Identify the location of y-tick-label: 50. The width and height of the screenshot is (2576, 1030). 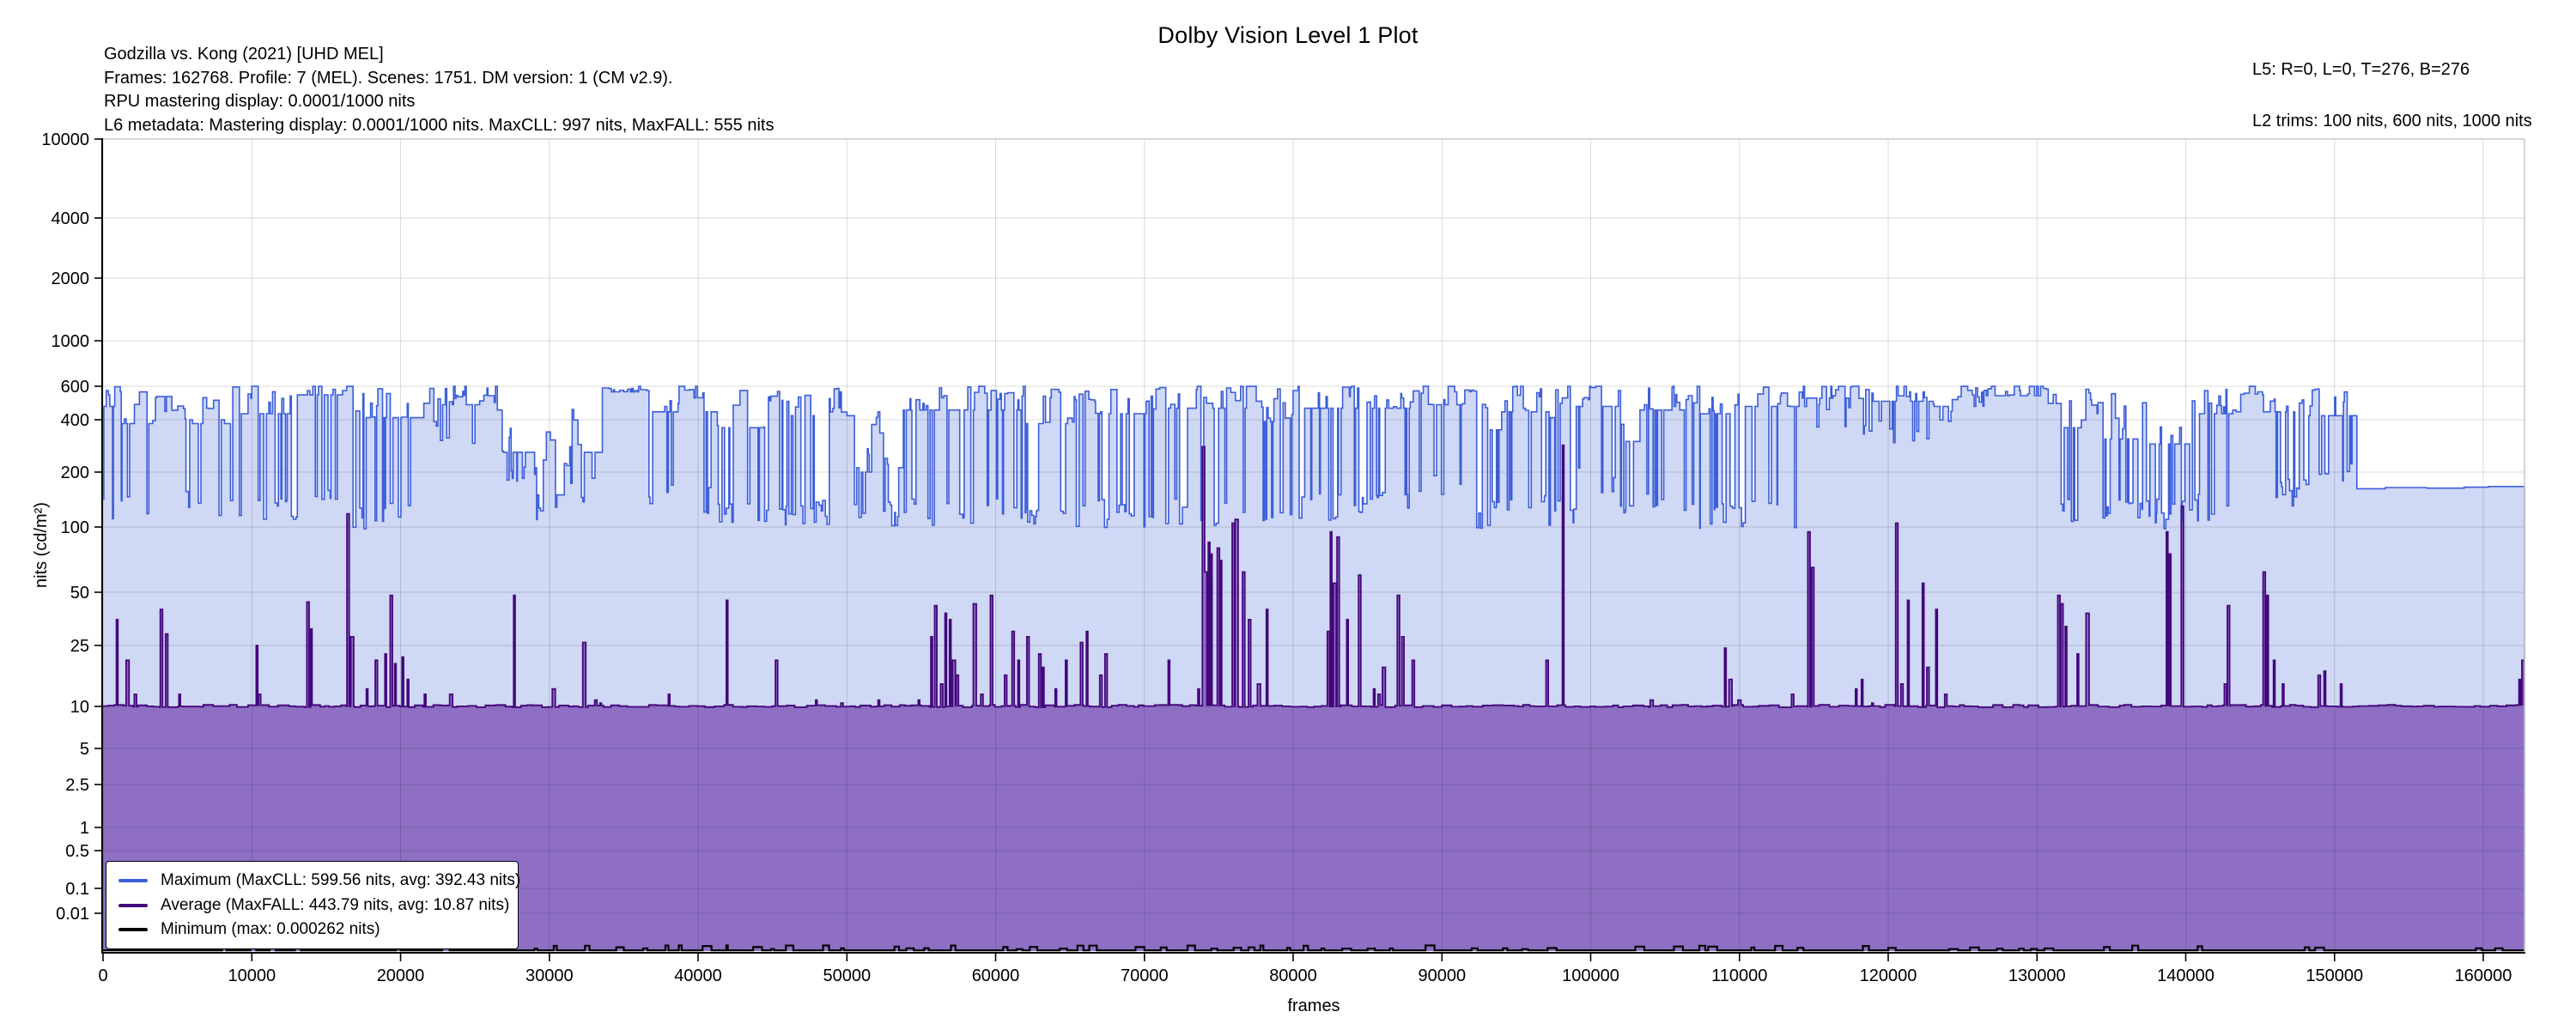
(79, 593).